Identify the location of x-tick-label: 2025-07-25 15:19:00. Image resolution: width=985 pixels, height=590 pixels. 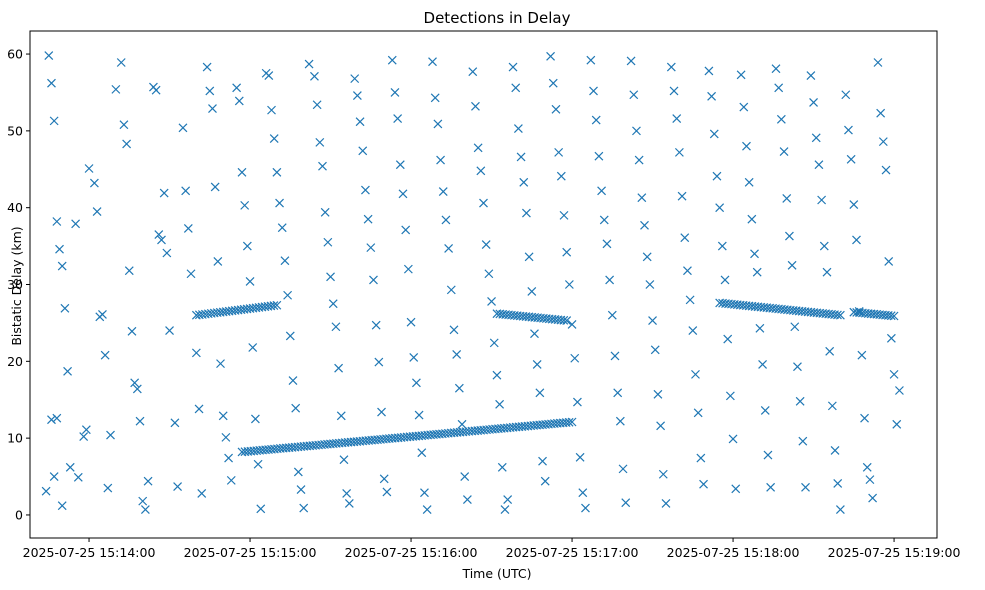
(894, 552).